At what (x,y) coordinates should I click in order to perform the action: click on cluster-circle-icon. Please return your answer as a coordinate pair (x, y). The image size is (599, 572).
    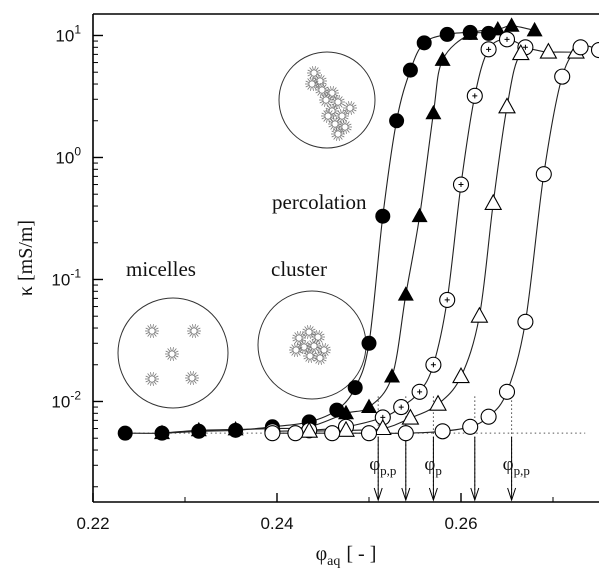
    Looking at the image, I should click on (312, 345).